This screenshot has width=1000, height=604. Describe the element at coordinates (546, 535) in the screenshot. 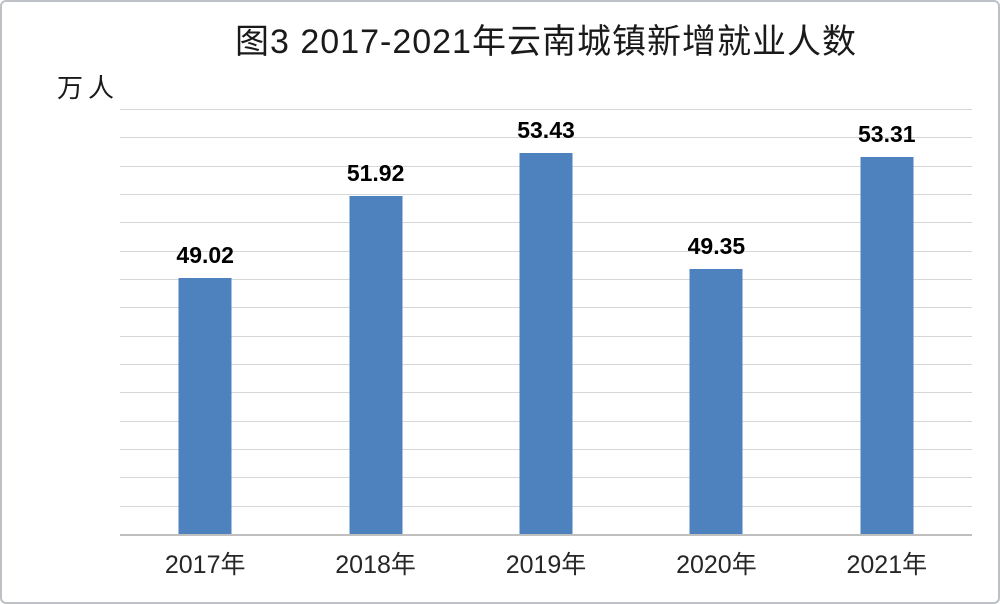

I see `x-axis-line` at that location.